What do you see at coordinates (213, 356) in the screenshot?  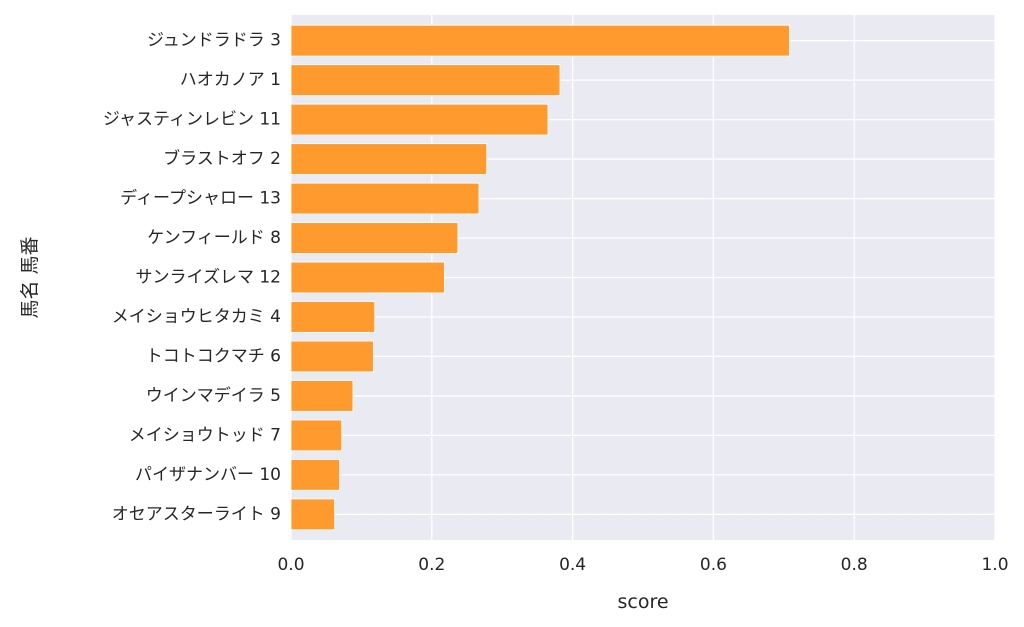 I see `y-tick-label: トコトコクマチ 6` at bounding box center [213, 356].